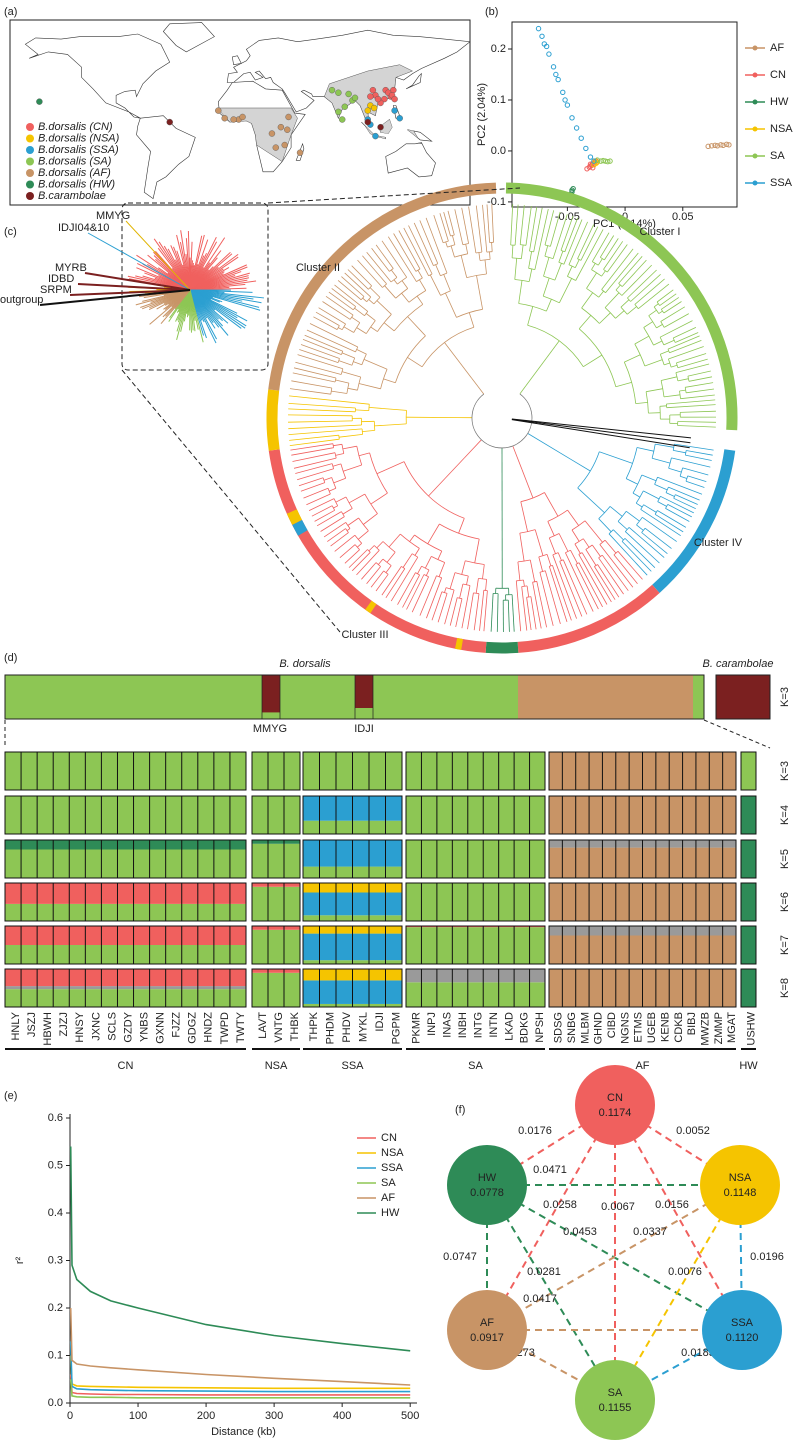  What do you see at coordinates (80, 1026) in the screenshot?
I see `population-label: HNSY` at bounding box center [80, 1026].